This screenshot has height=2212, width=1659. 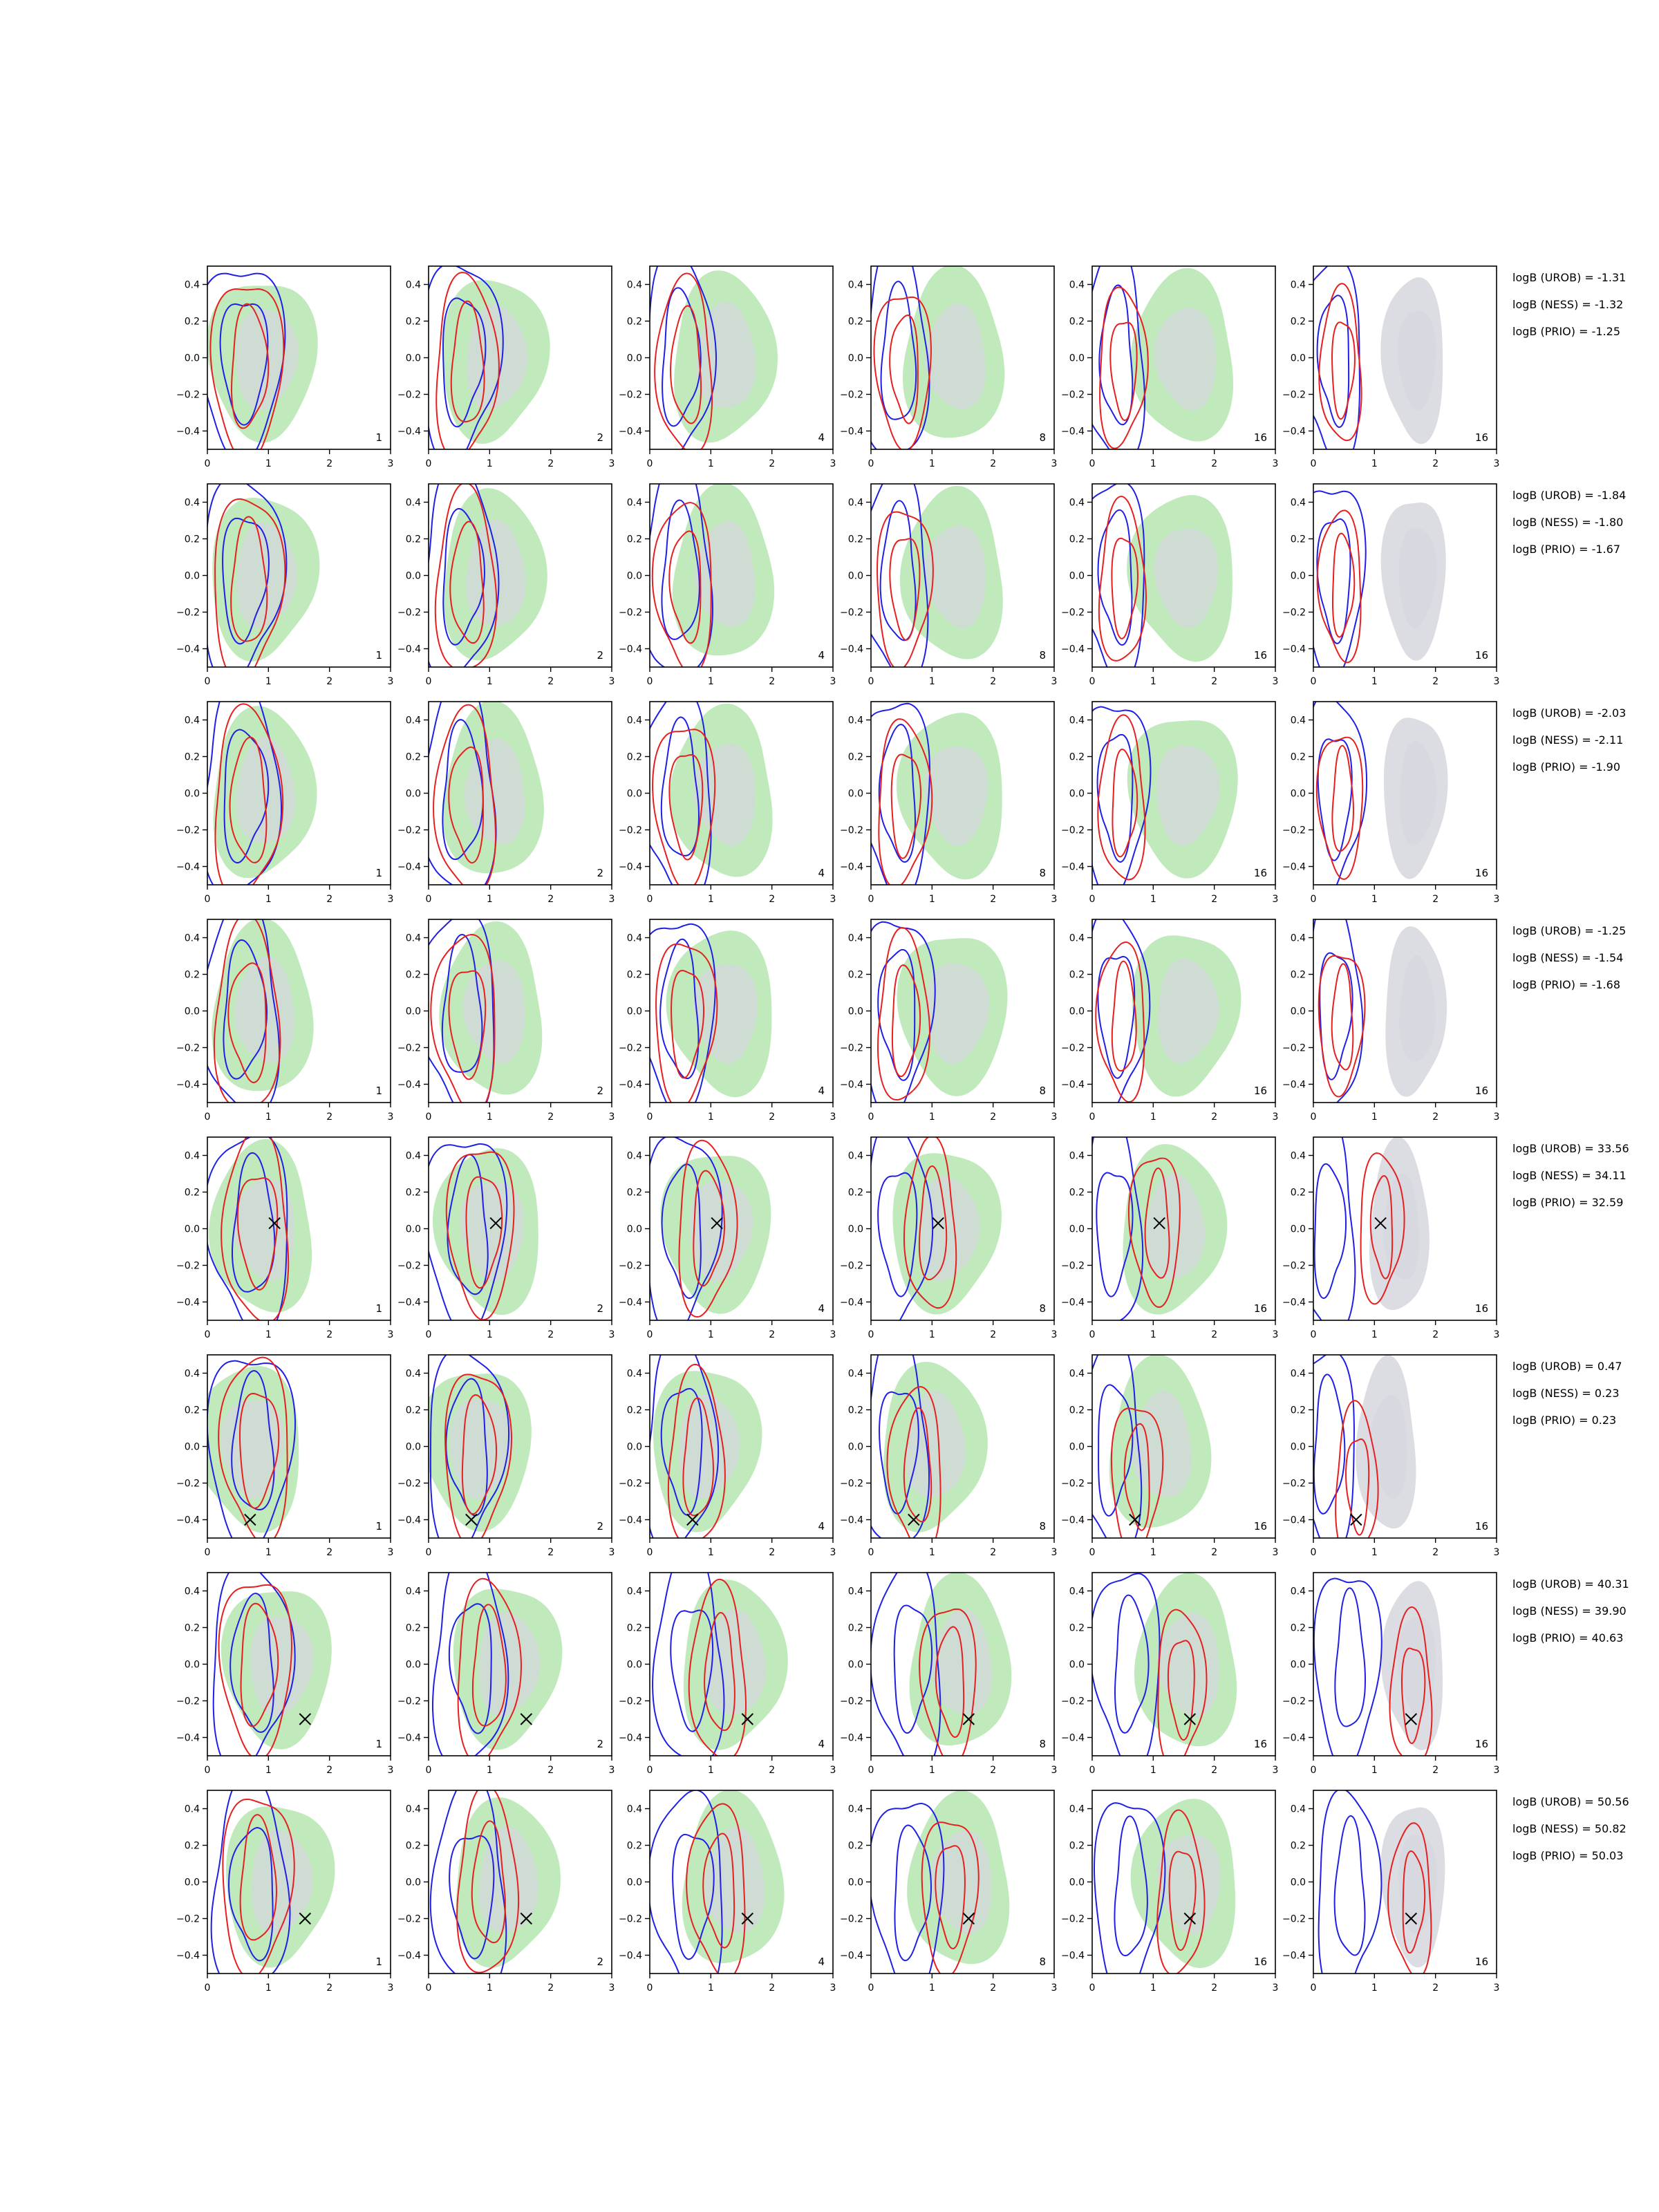 I want to click on panel-number-label: 4, so click(x=821, y=1309).